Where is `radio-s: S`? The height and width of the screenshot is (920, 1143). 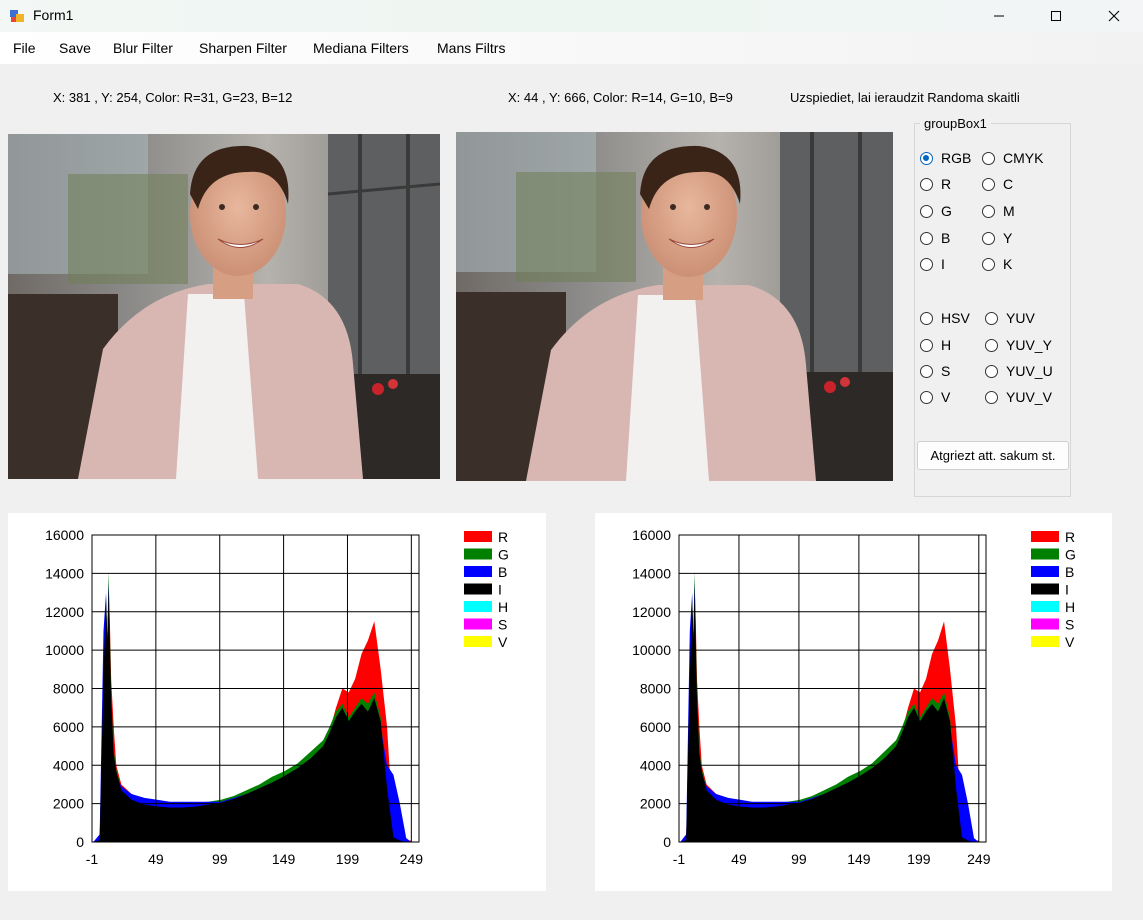 radio-s: S is located at coordinates (935, 371).